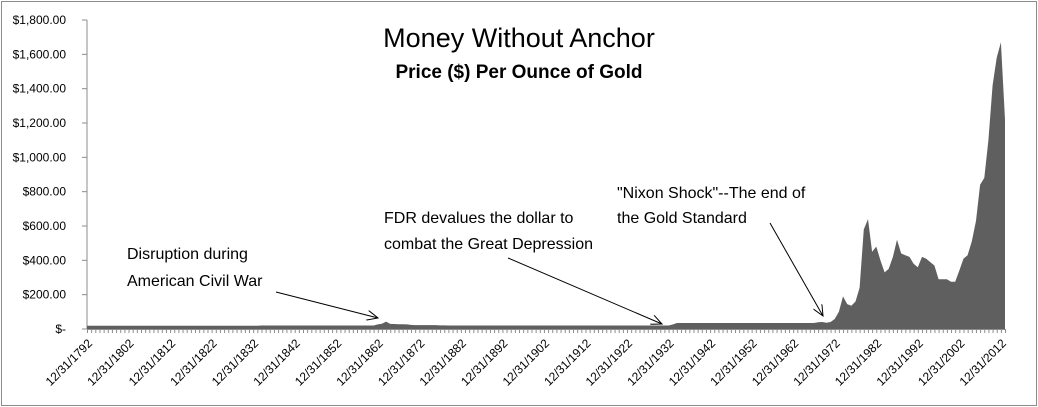 Image resolution: width=1038 pixels, height=407 pixels. I want to click on chart-subtitle: Price ($) Per Ounce of Gold, so click(518, 72).